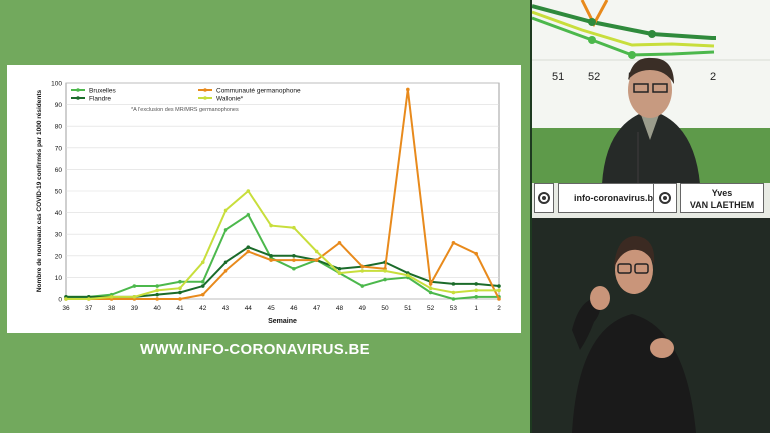  I want to click on x-tick-label: 36, so click(66, 308).